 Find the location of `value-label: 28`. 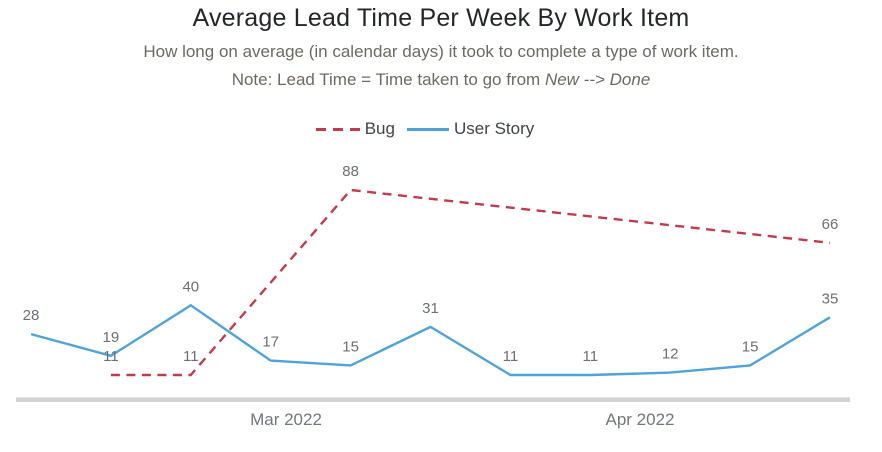

value-label: 28 is located at coordinates (31, 315).